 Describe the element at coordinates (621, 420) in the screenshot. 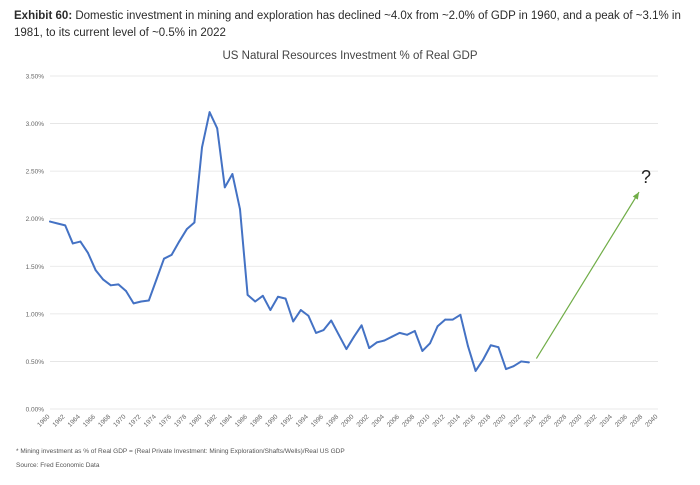

I see `x-tick-label: 2036` at that location.